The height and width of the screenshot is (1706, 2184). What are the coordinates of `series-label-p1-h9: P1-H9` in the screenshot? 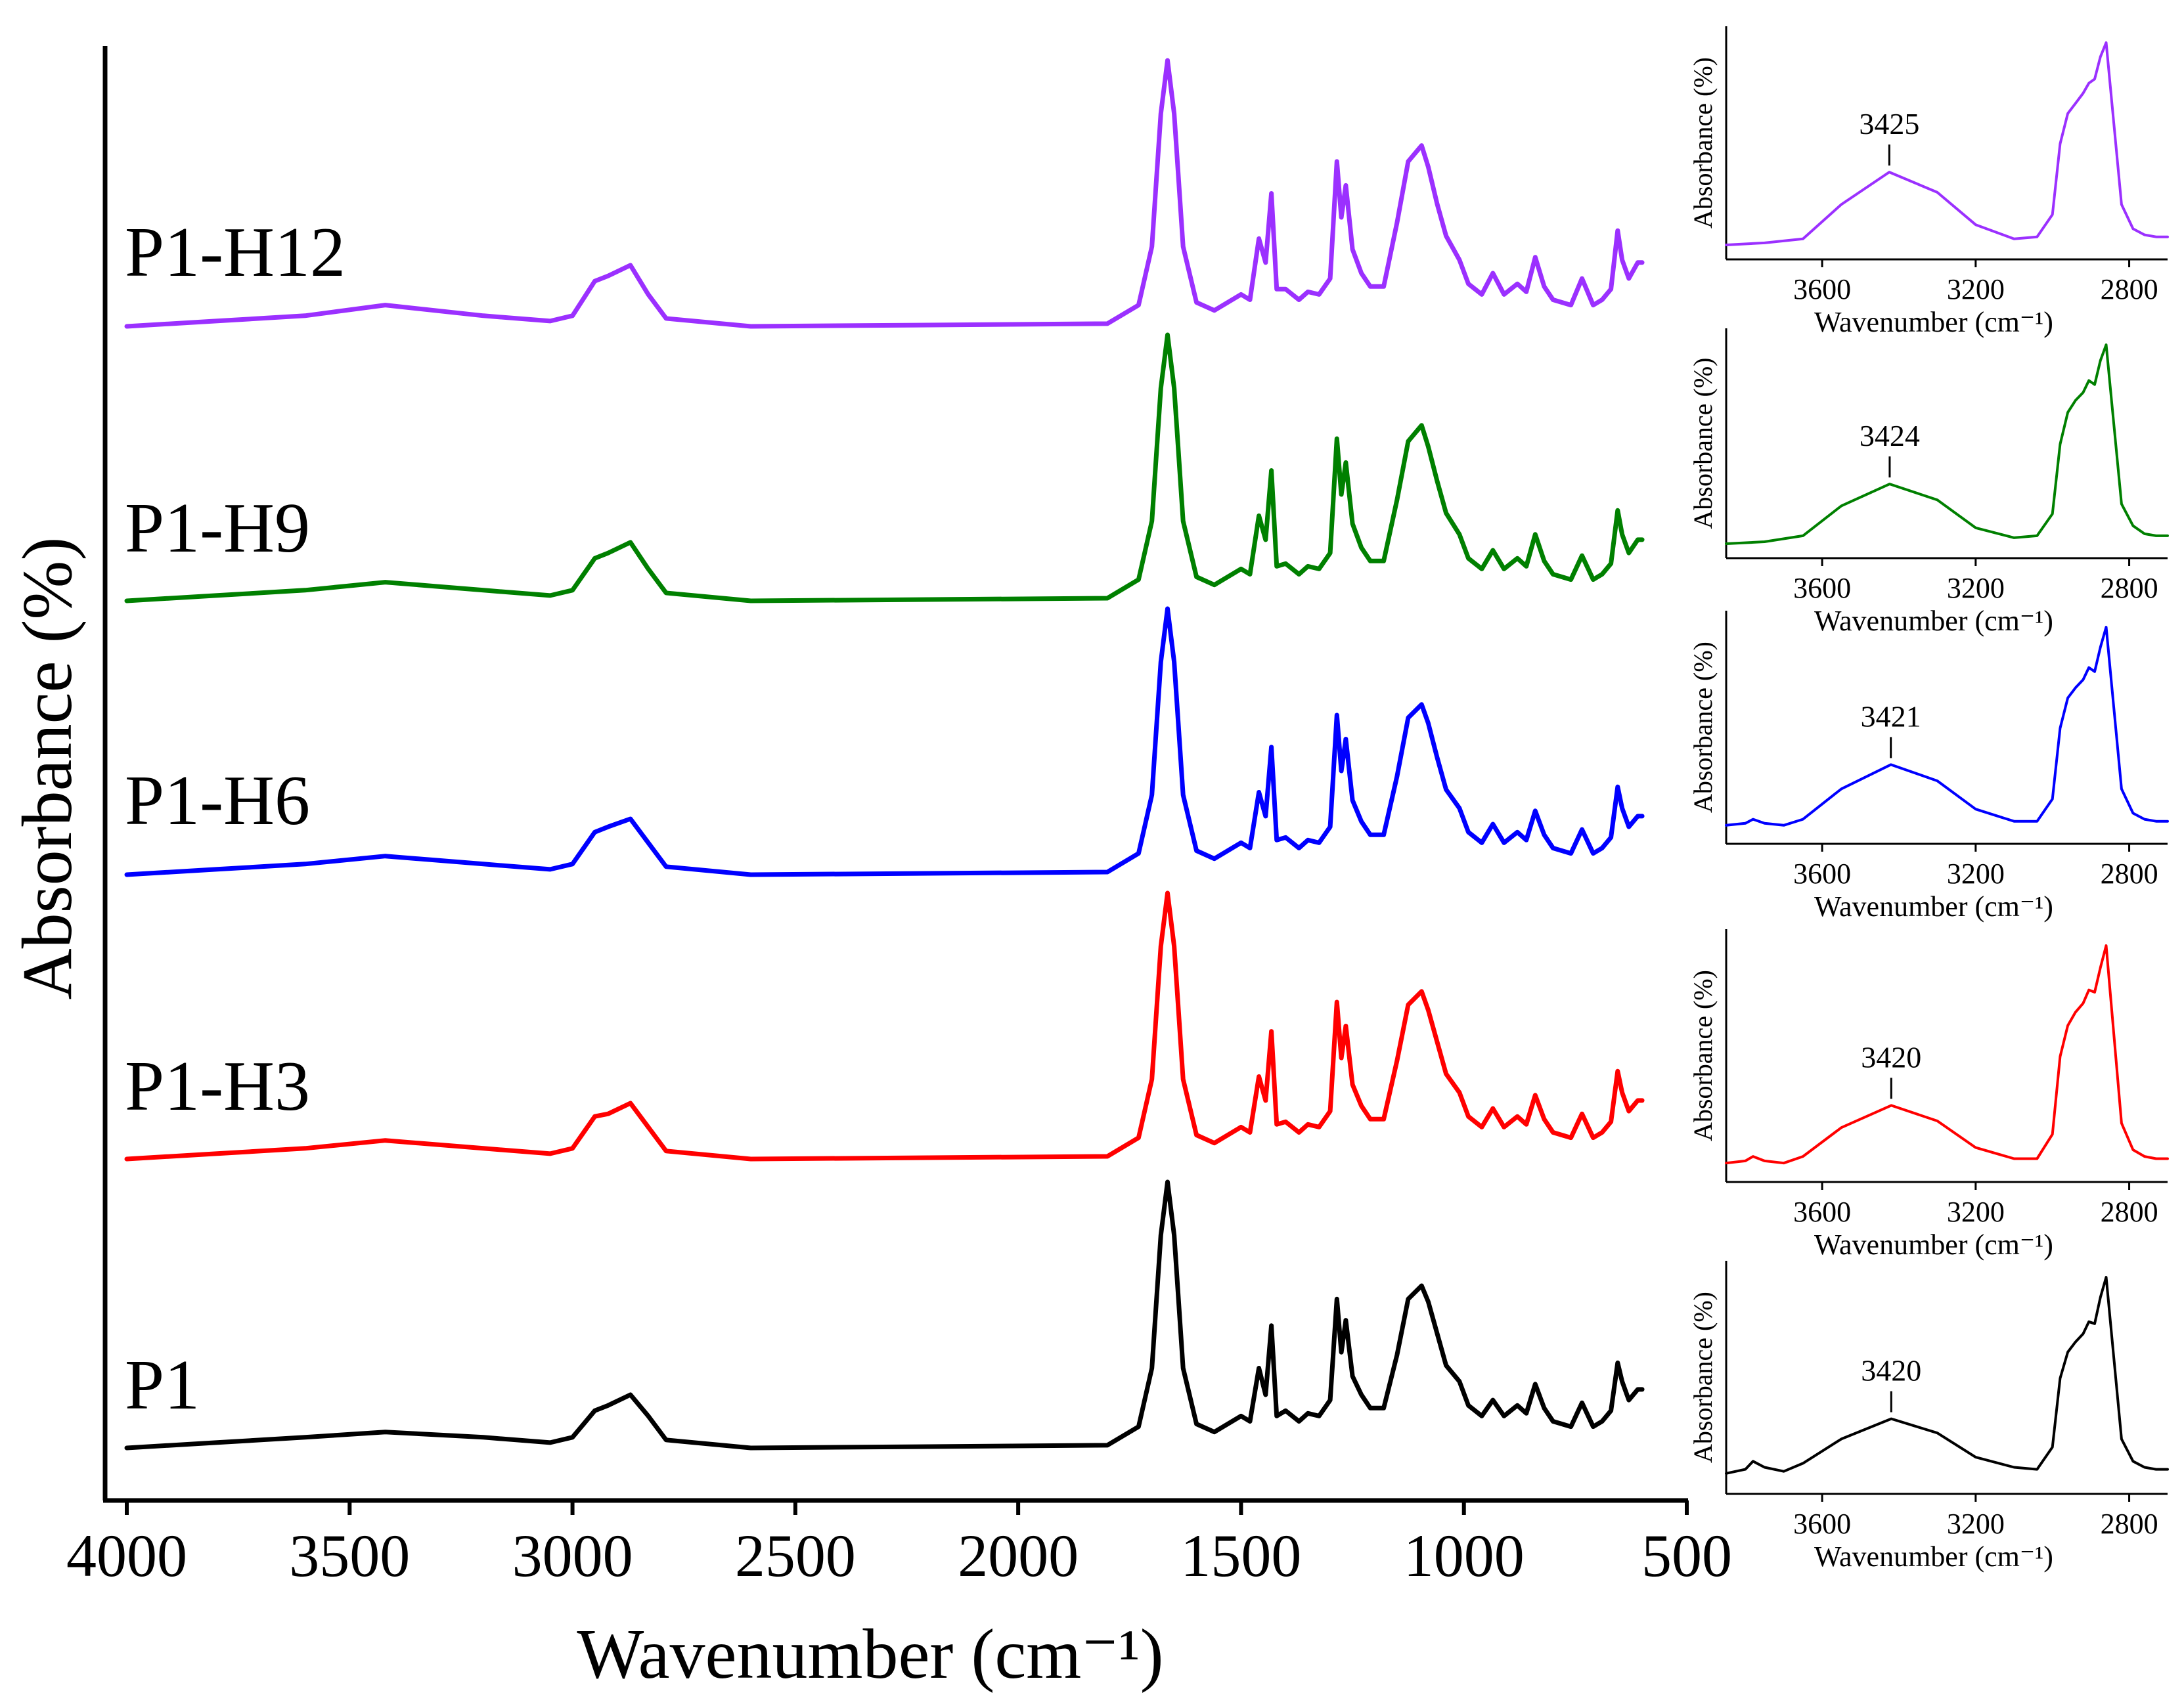 It's located at (217, 528).